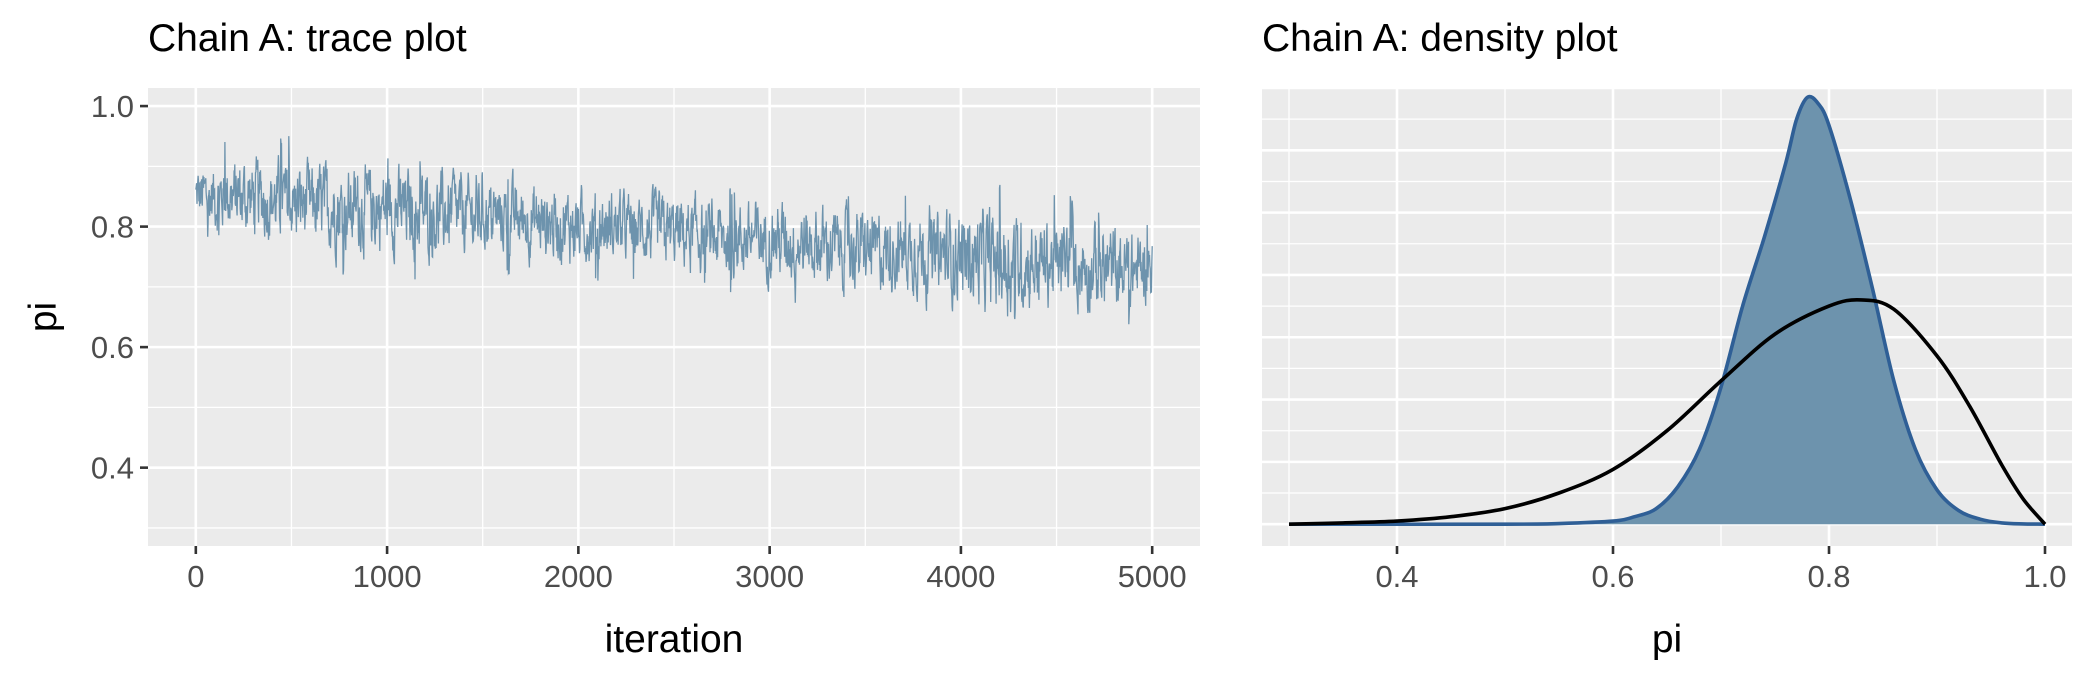 The height and width of the screenshot is (686, 2094). Describe the element at coordinates (387, 576) in the screenshot. I see `x-tick-label: 1000` at that location.